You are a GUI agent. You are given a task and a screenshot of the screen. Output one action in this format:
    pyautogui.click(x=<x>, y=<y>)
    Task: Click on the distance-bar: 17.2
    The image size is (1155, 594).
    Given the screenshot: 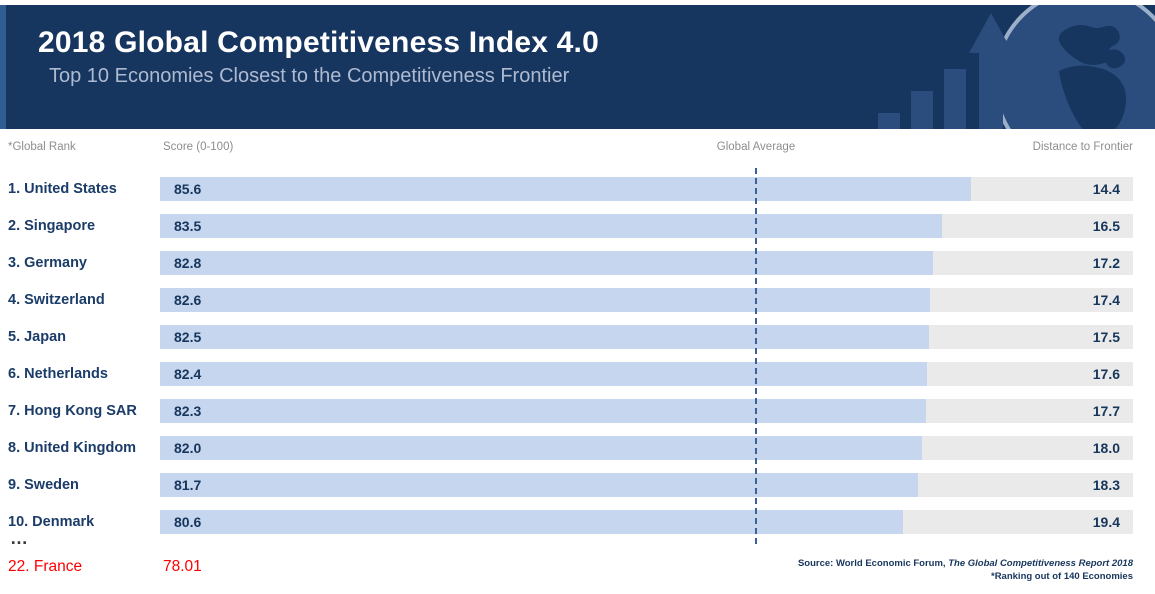 What is the action you would take?
    pyautogui.click(x=1032, y=263)
    